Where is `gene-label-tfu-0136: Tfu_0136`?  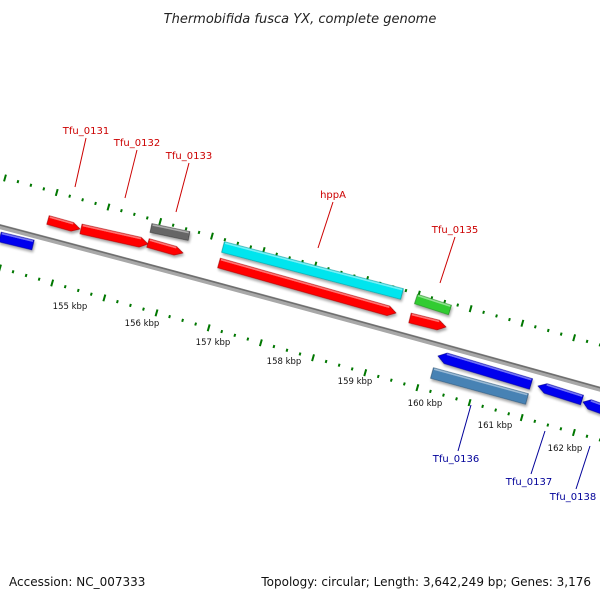
gene-label-tfu-0136: Tfu_0136 is located at coordinates (455, 459).